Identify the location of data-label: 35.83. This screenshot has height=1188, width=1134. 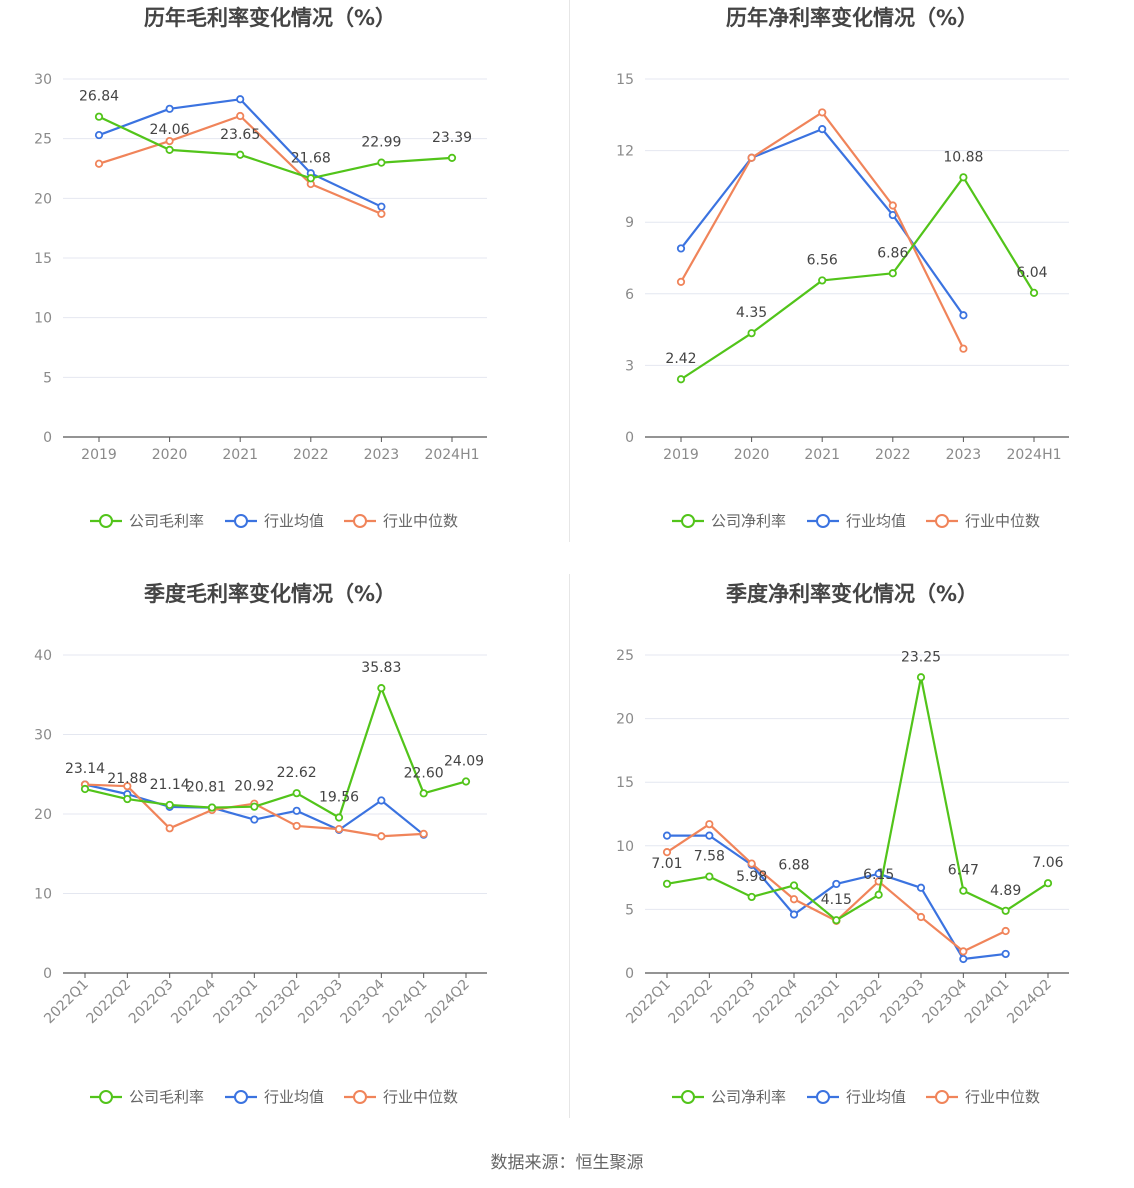
(381, 668).